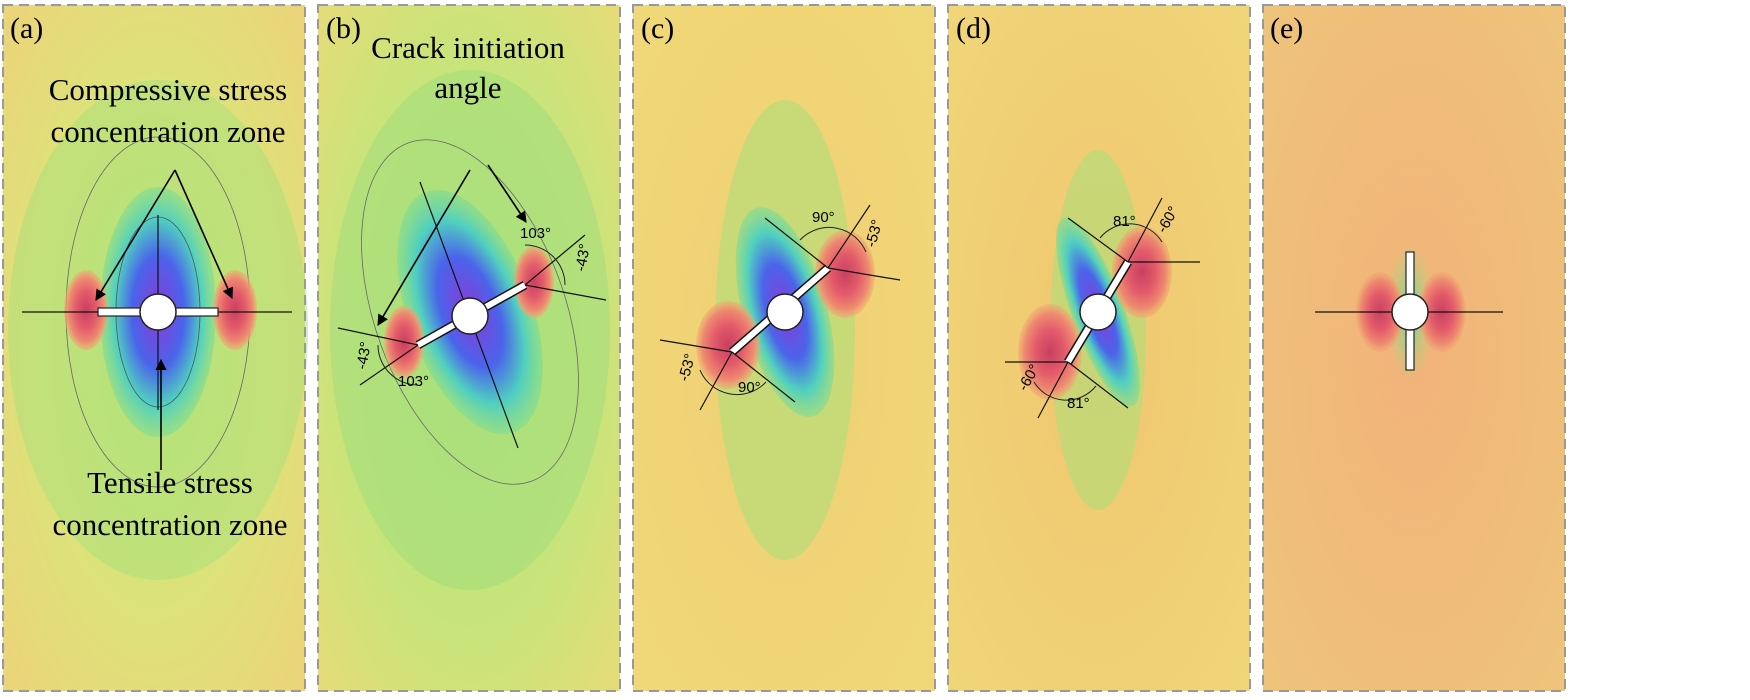 The height and width of the screenshot is (700, 1750). What do you see at coordinates (470, 316) in the screenshot?
I see `panel-b-borehole` at bounding box center [470, 316].